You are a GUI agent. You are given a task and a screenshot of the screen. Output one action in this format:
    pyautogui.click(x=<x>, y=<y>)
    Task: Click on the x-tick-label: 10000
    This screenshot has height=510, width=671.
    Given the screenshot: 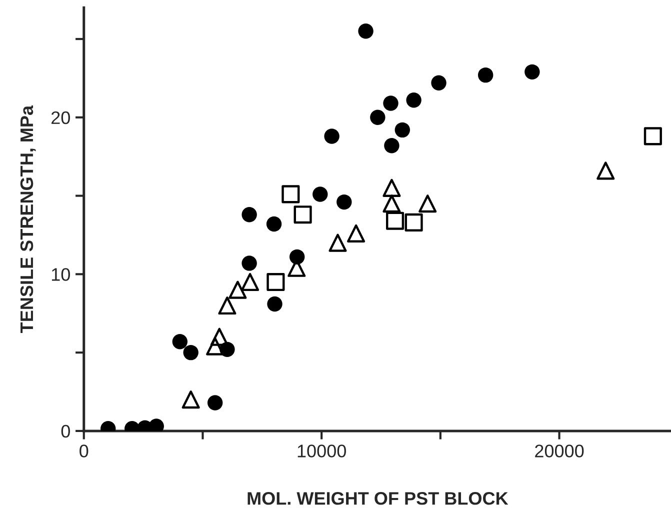 What is the action you would take?
    pyautogui.click(x=322, y=451)
    